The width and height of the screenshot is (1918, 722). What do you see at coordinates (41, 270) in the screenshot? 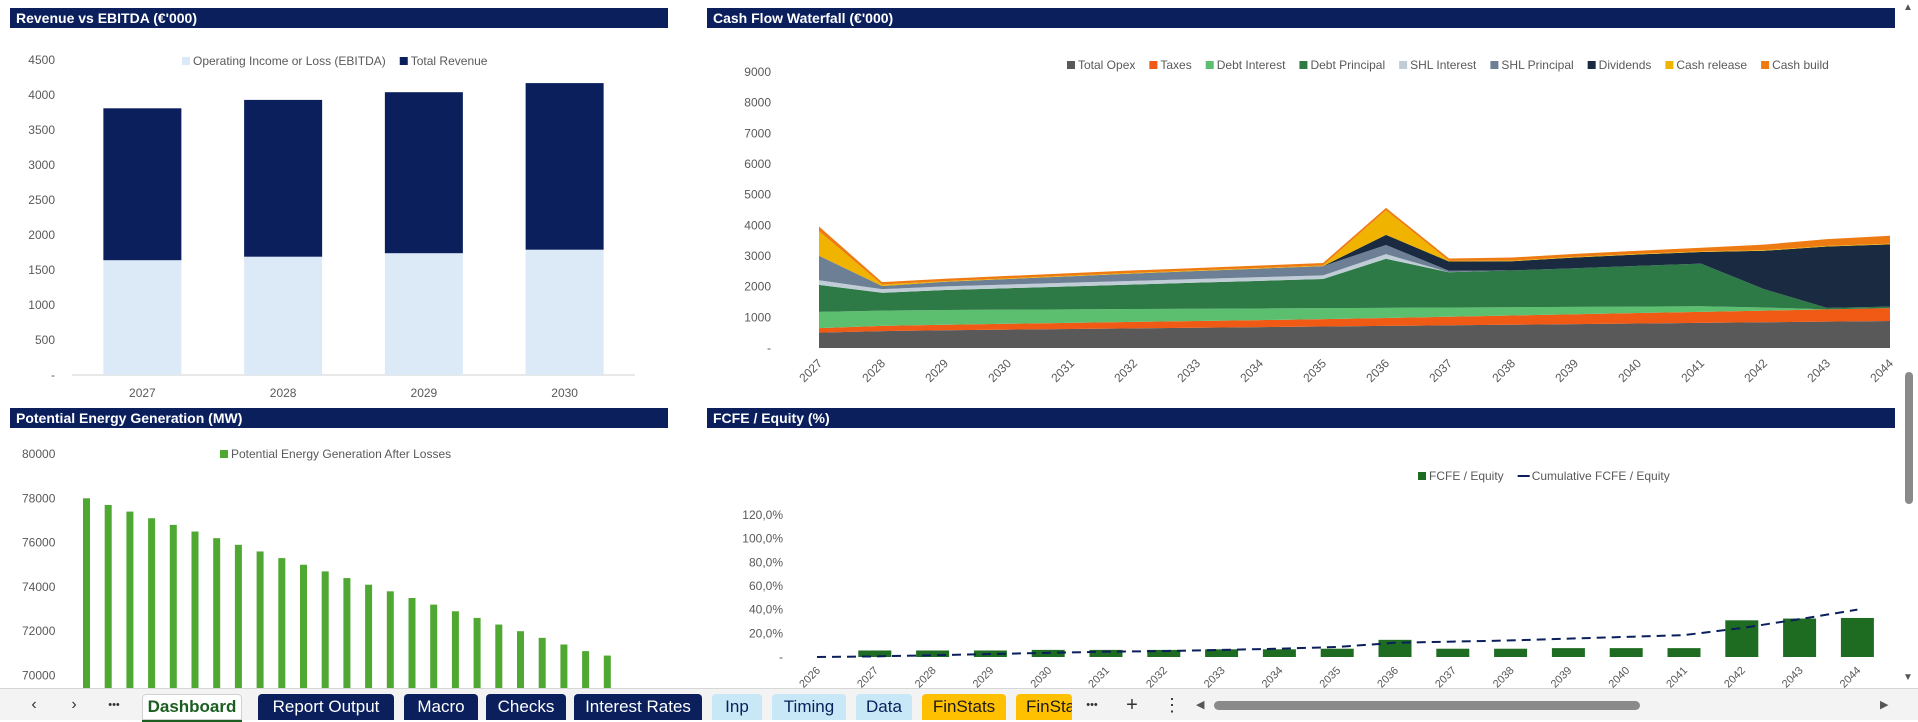
I see `y-tick-label: 1500` at bounding box center [41, 270].